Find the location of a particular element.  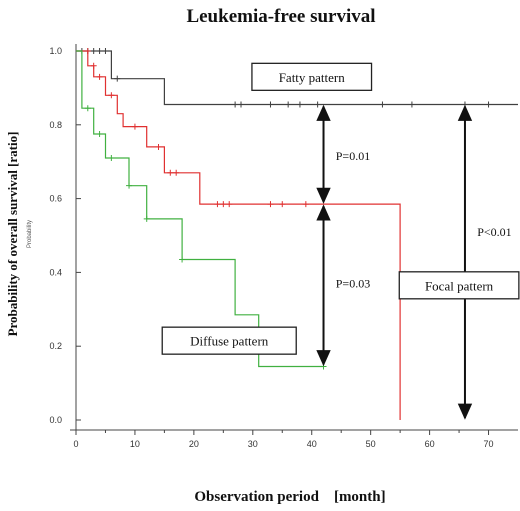

p-value-label: P=0.01 is located at coordinates (353, 156).